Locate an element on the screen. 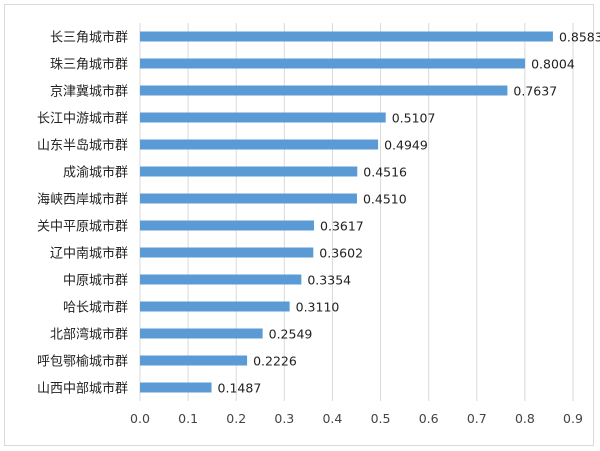 This screenshot has width=600, height=451. category-label: 中原城市群 is located at coordinates (95, 281).